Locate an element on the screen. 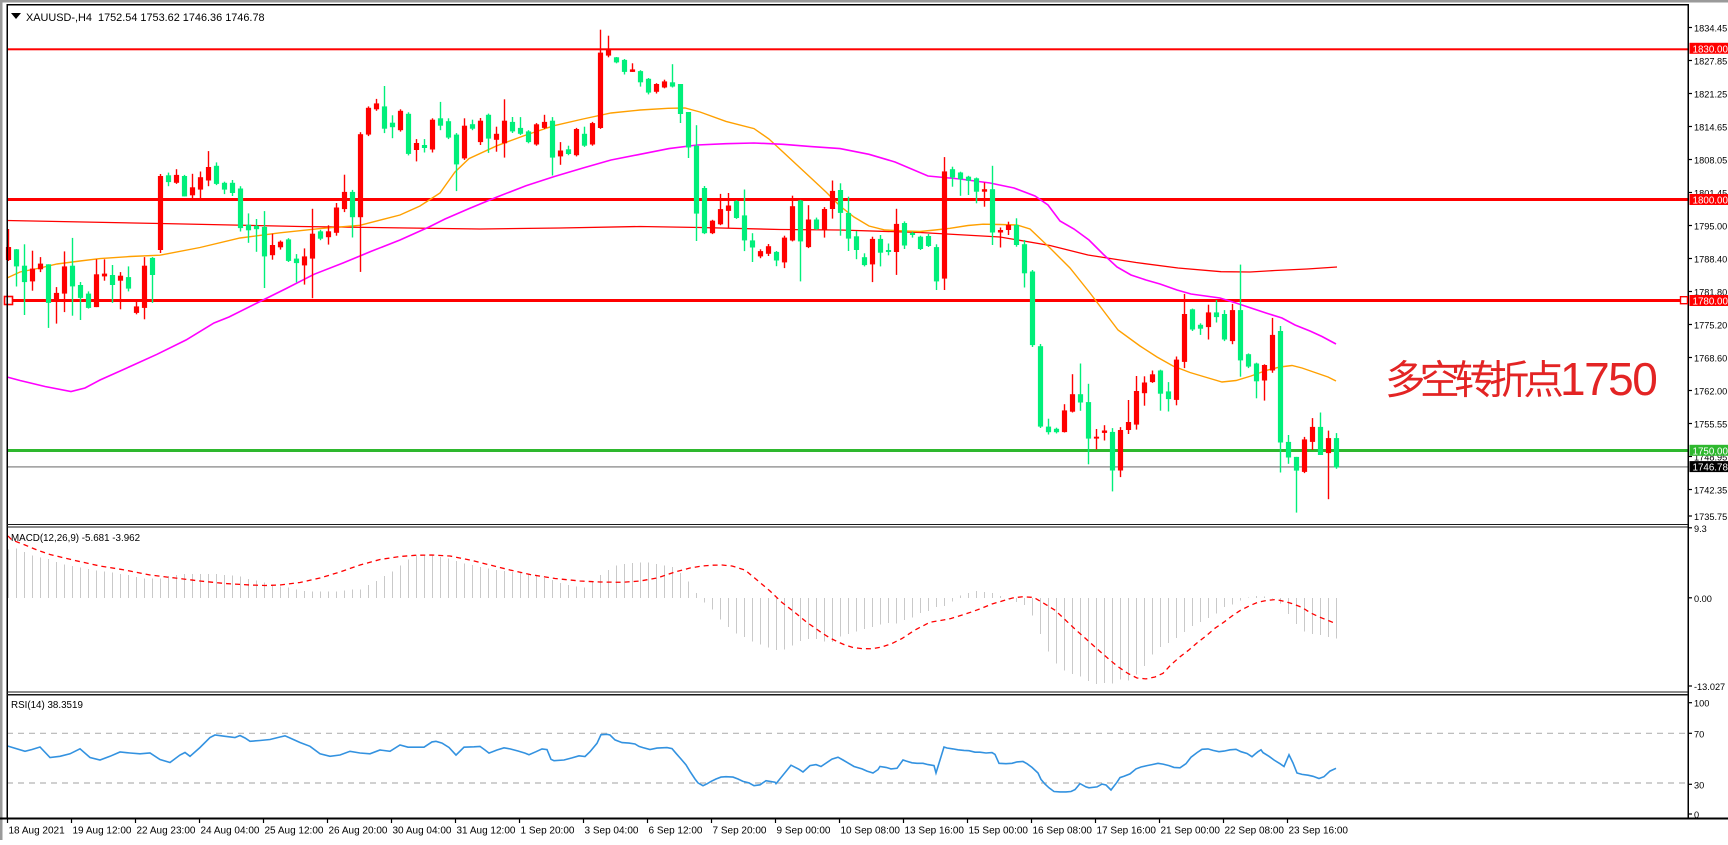 This screenshot has width=1728, height=845. svg-text: 1755.55 is located at coordinates (1710, 425).